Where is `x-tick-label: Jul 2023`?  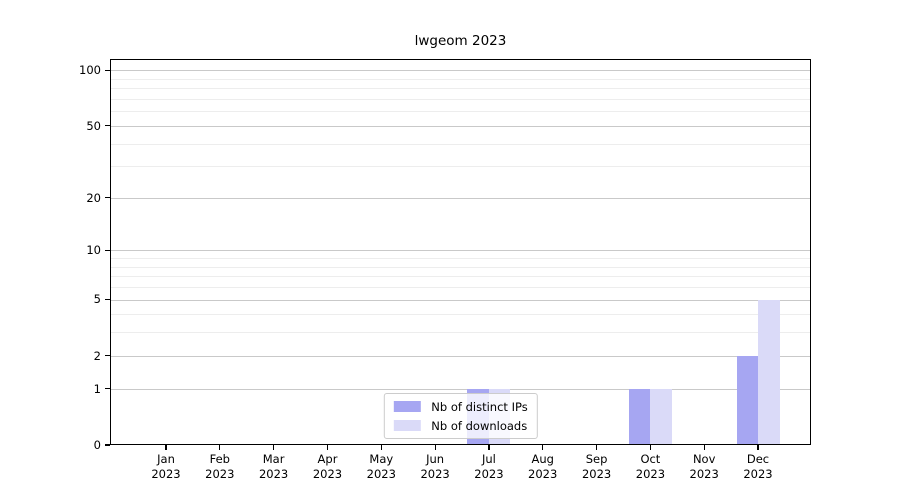
x-tick-label: Jul 2023 is located at coordinates (489, 467).